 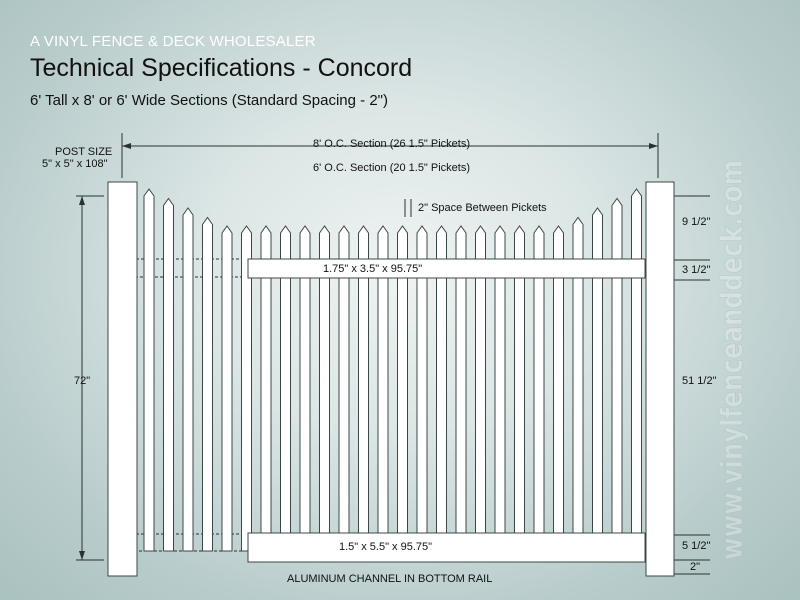 What do you see at coordinates (221, 68) in the screenshot?
I see `page-title: Technical Specifications - Concord` at bounding box center [221, 68].